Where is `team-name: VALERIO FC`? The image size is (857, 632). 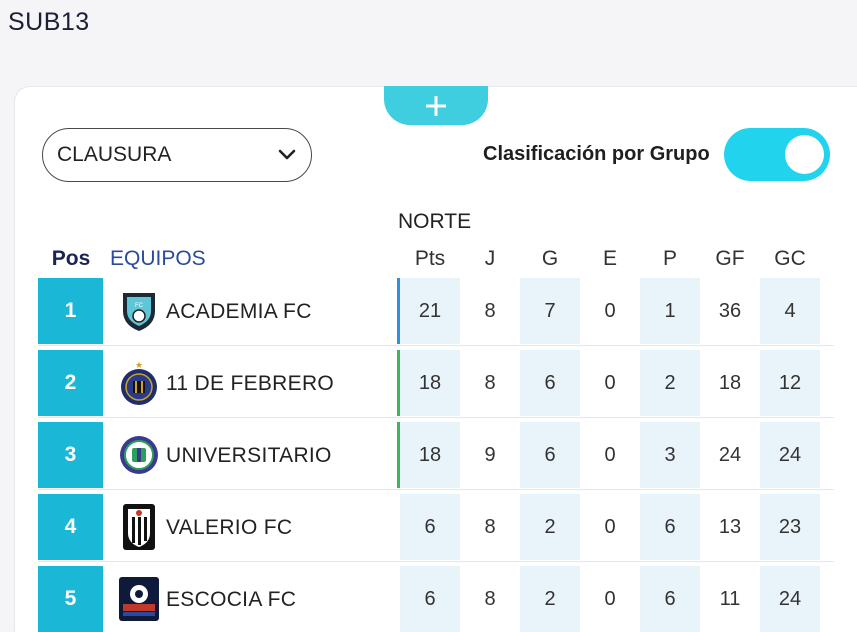 team-name: VALERIO FC is located at coordinates (229, 527).